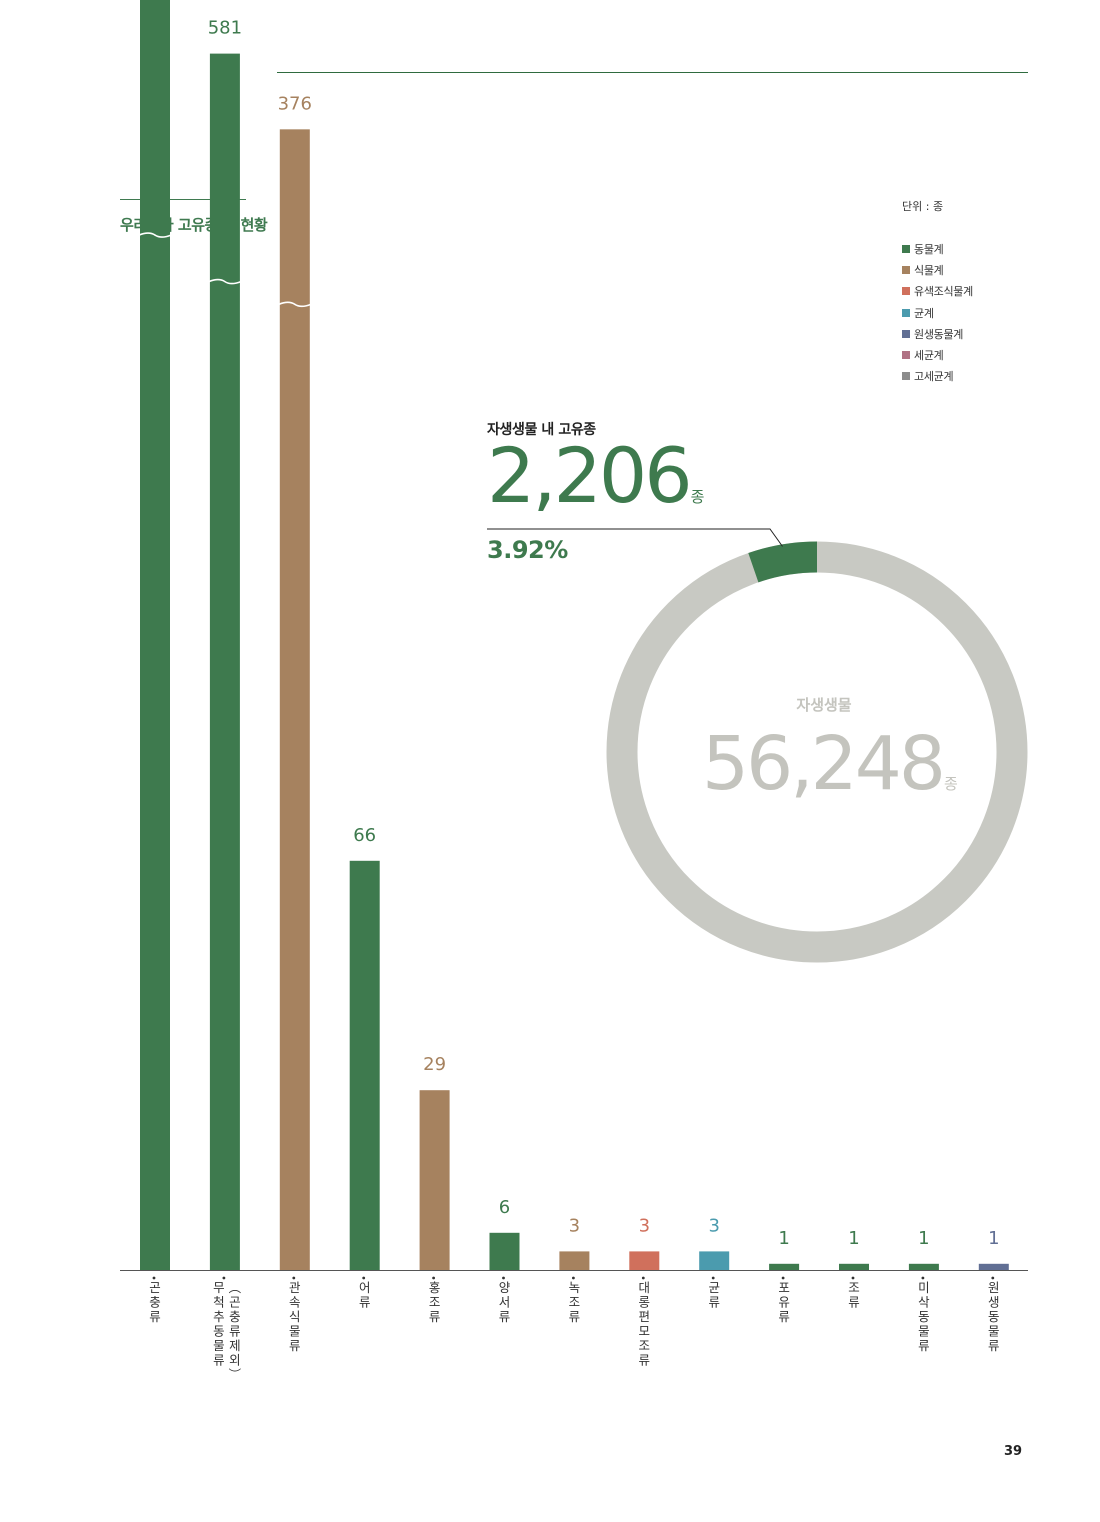 This screenshot has width=1100, height=1522. What do you see at coordinates (595, 476) in the screenshot?
I see `endemic-value-row: 2,206종` at bounding box center [595, 476].